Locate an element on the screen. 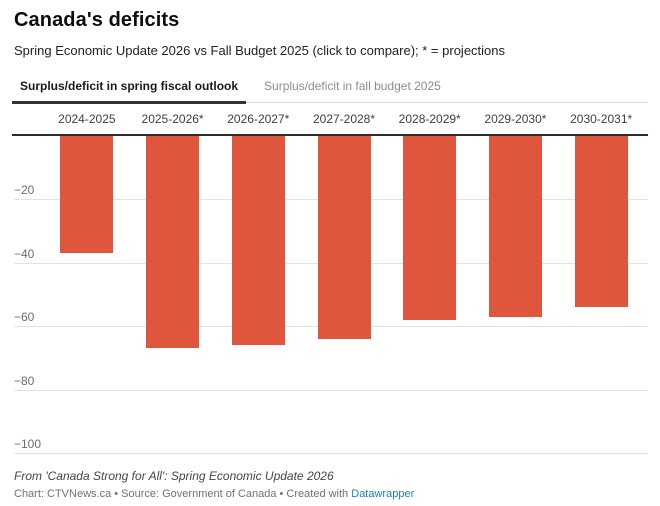 The image size is (660, 506). page-title: Canada's deficits is located at coordinates (97, 20).